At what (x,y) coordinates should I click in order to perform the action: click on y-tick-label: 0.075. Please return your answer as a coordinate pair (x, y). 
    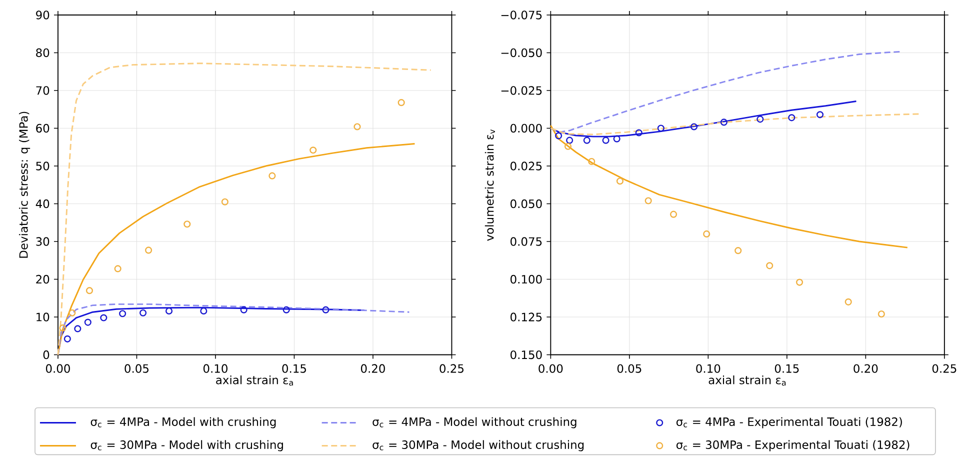
    Looking at the image, I should click on (526, 241).